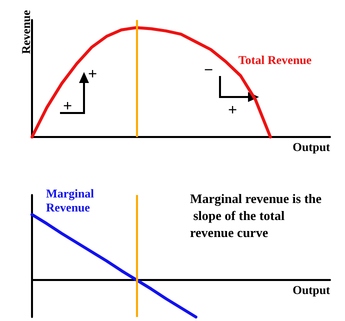 The height and width of the screenshot is (321, 345). I want to click on series-label: Total Revenue, so click(275, 60).